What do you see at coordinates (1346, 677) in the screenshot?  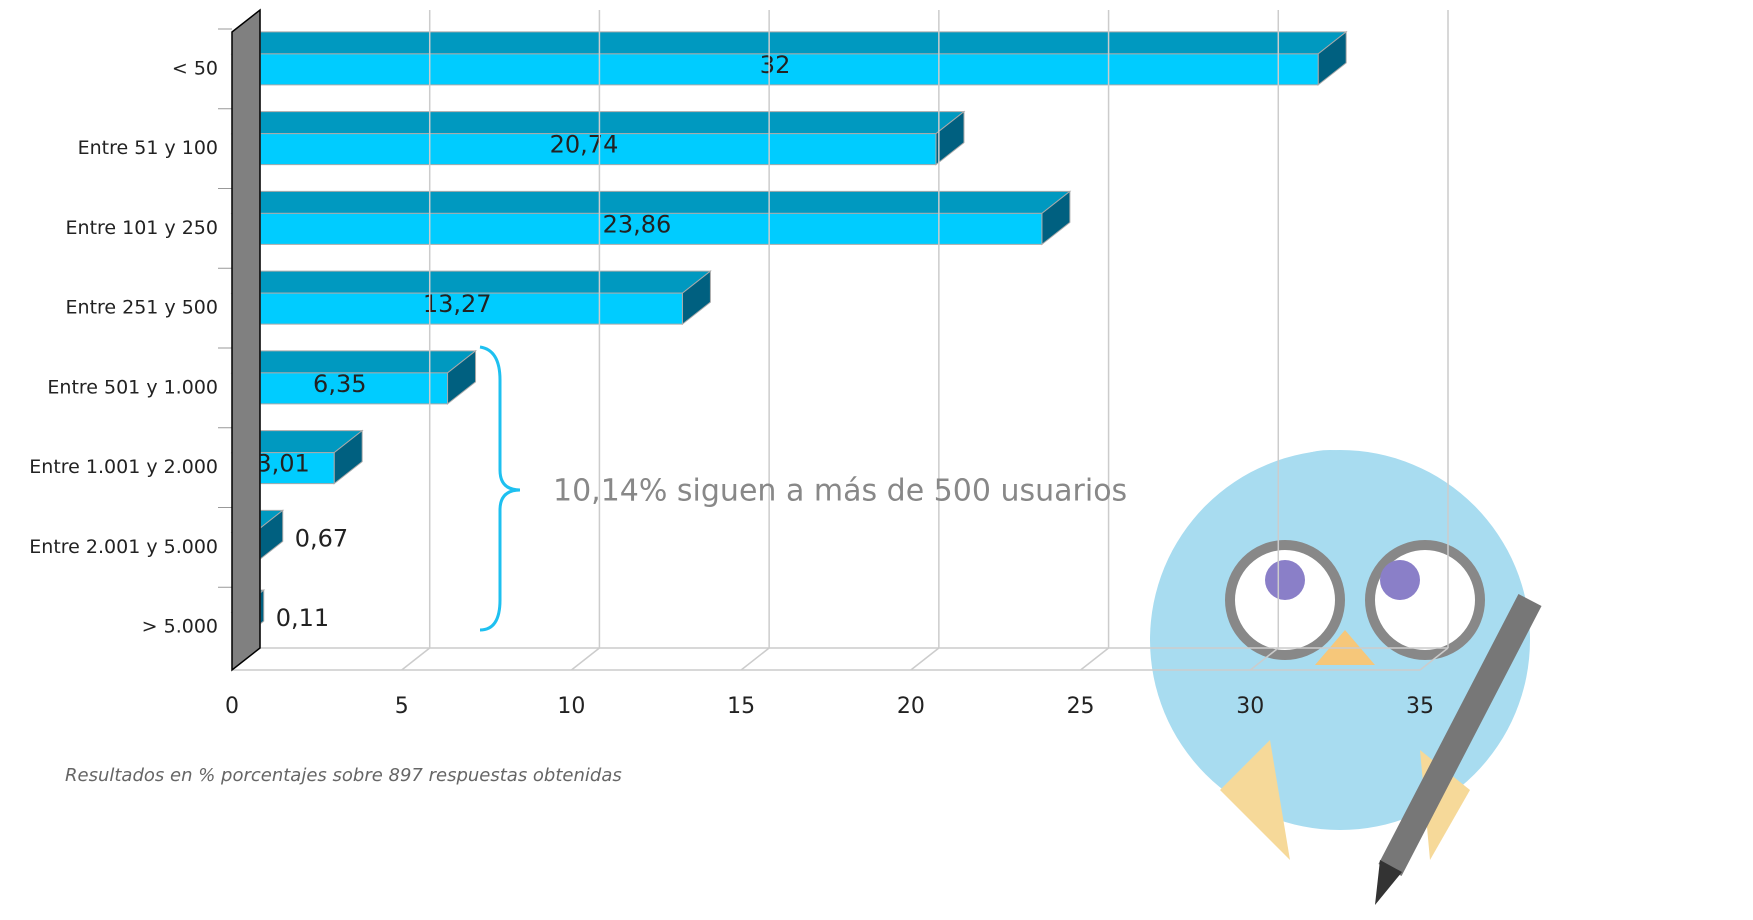 I see `decorative-bird` at bounding box center [1346, 677].